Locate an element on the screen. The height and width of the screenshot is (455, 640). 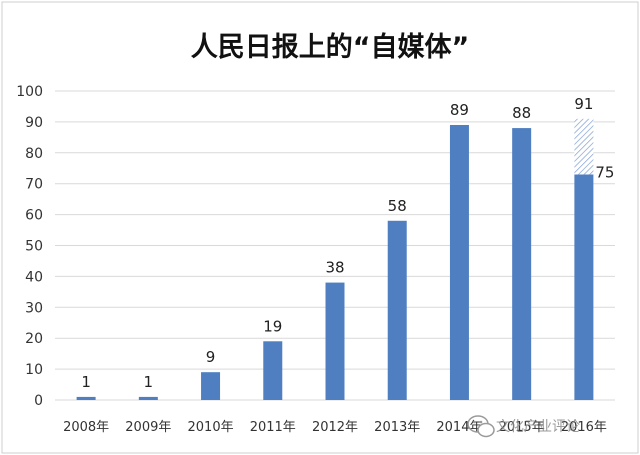
data-label: 38 is located at coordinates (334, 268).